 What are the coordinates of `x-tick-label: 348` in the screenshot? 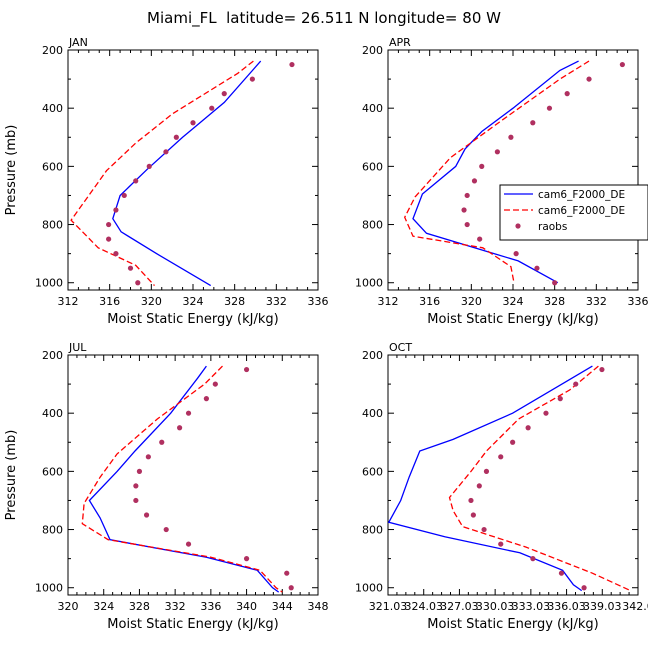 It's located at (318, 606).